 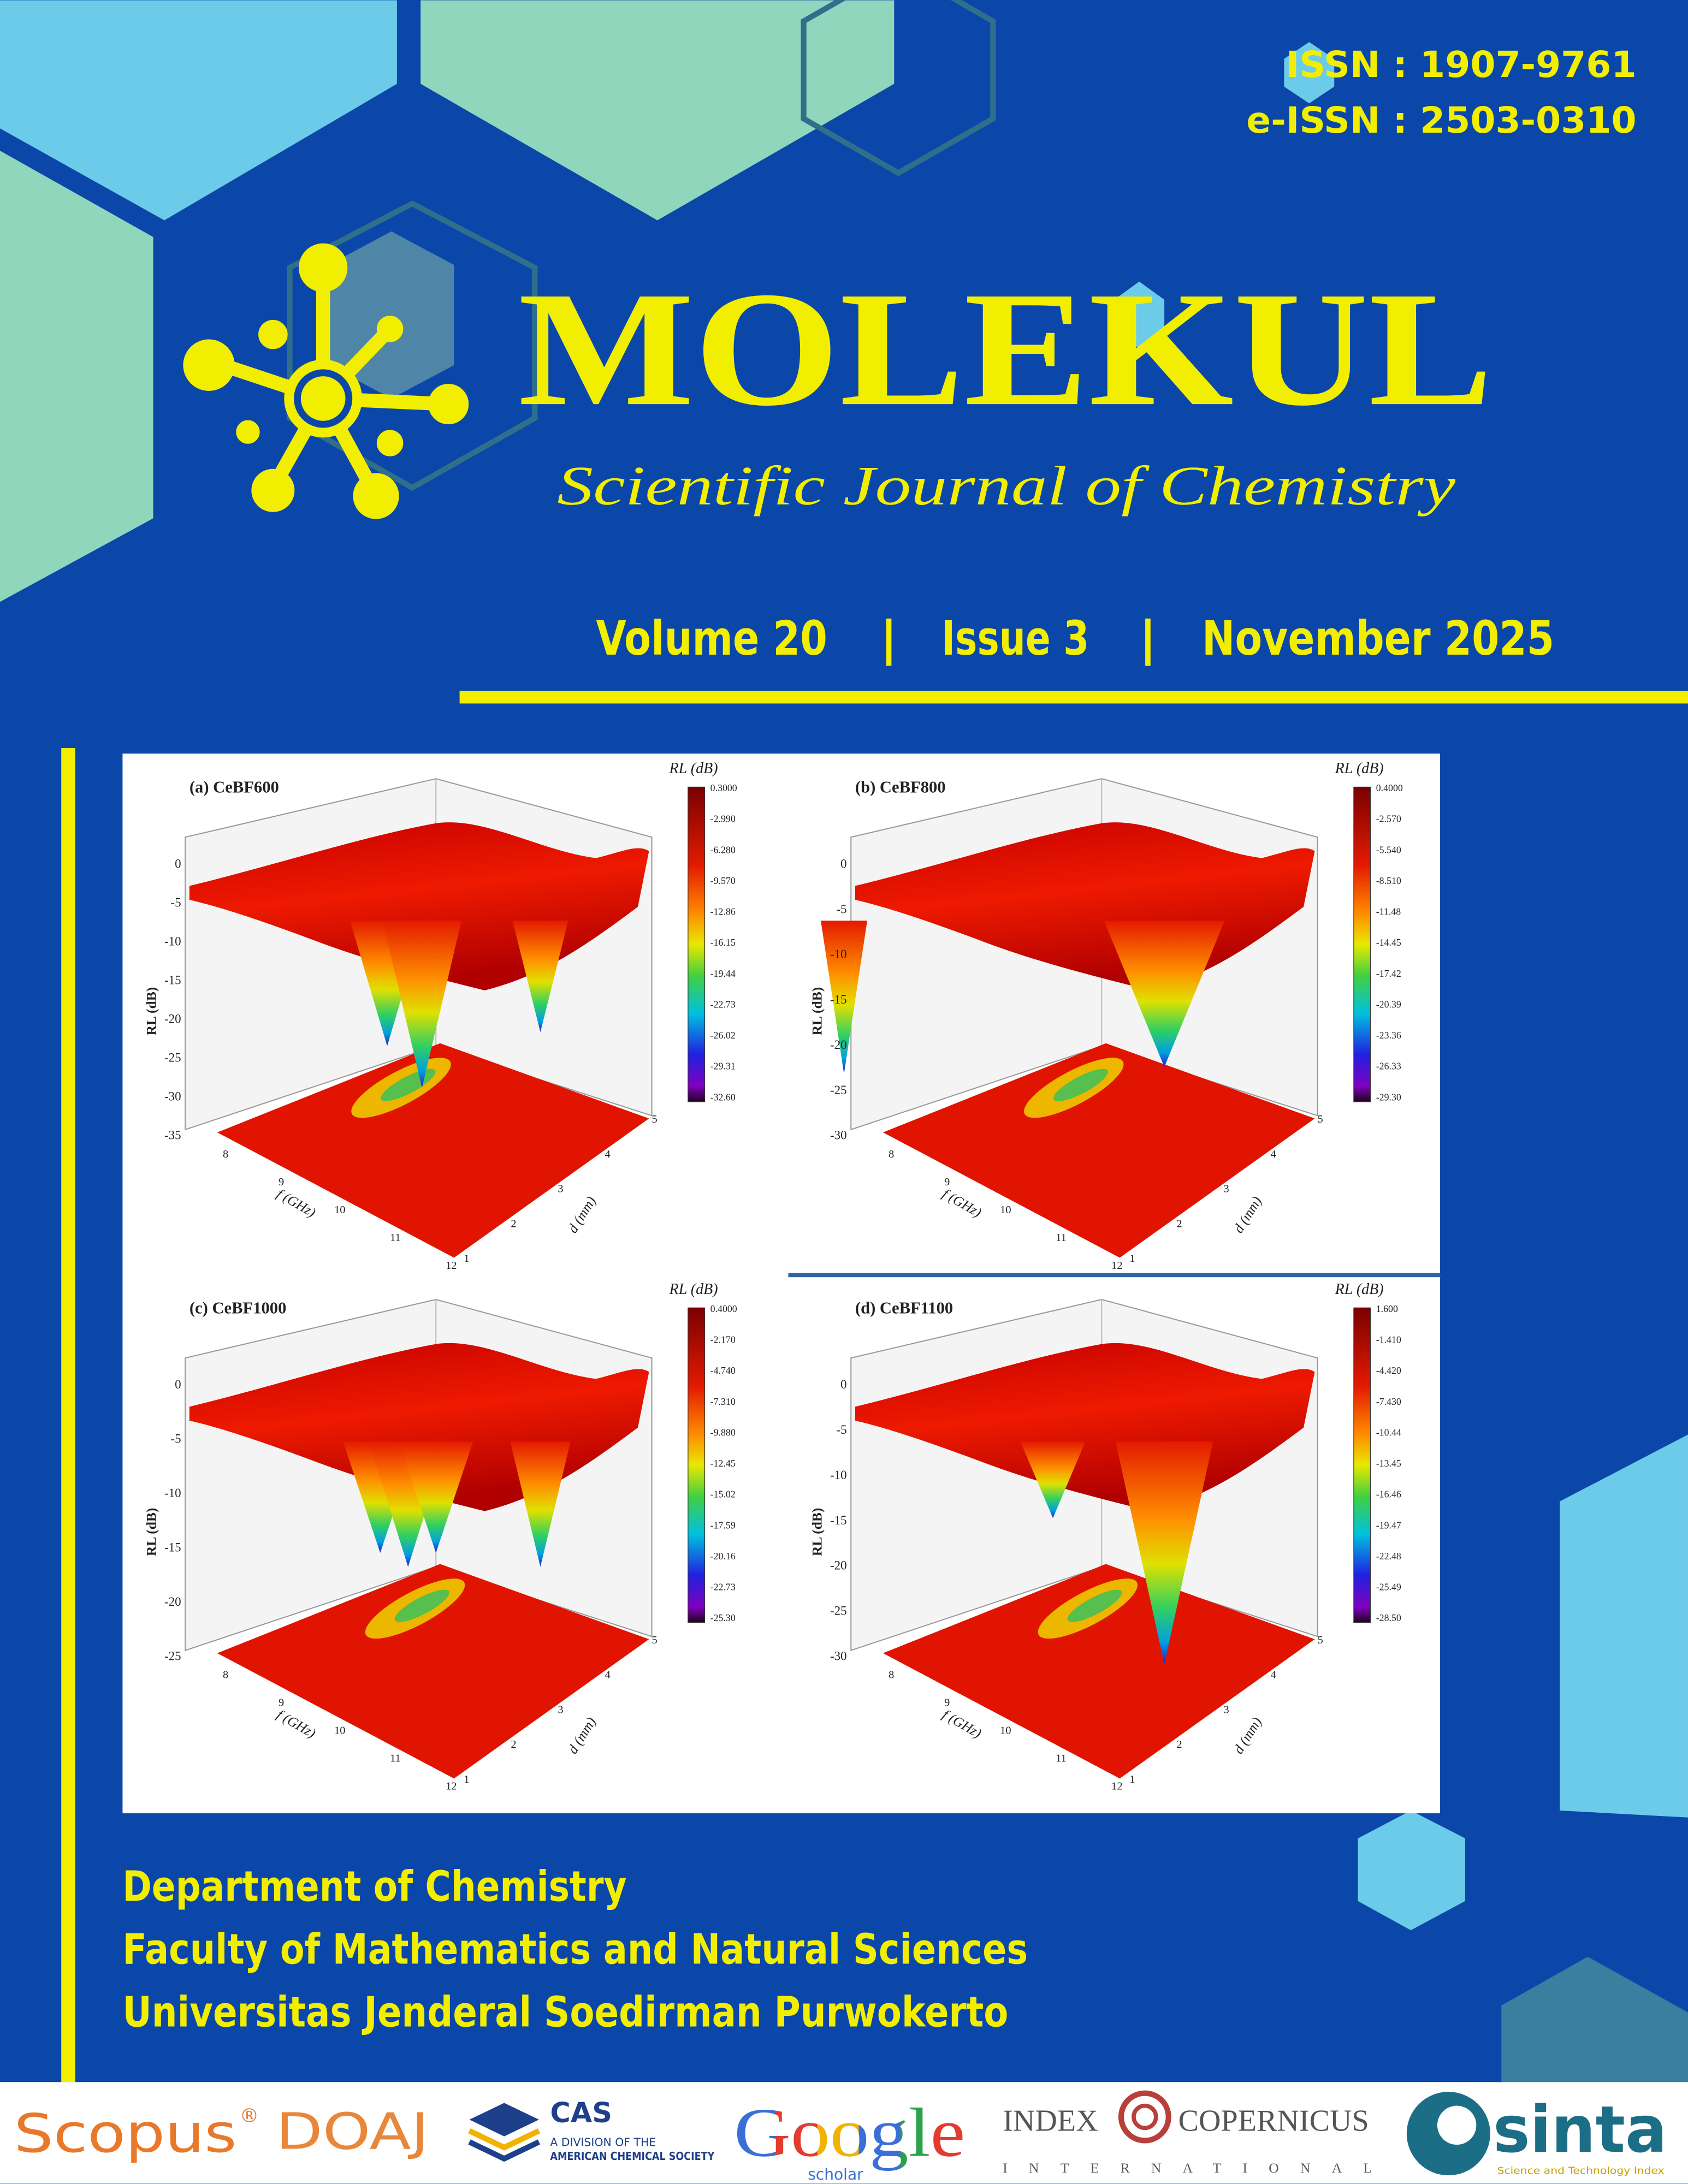 I want to click on colorbar-tick-label: -29.30, so click(x=1389, y=1096).